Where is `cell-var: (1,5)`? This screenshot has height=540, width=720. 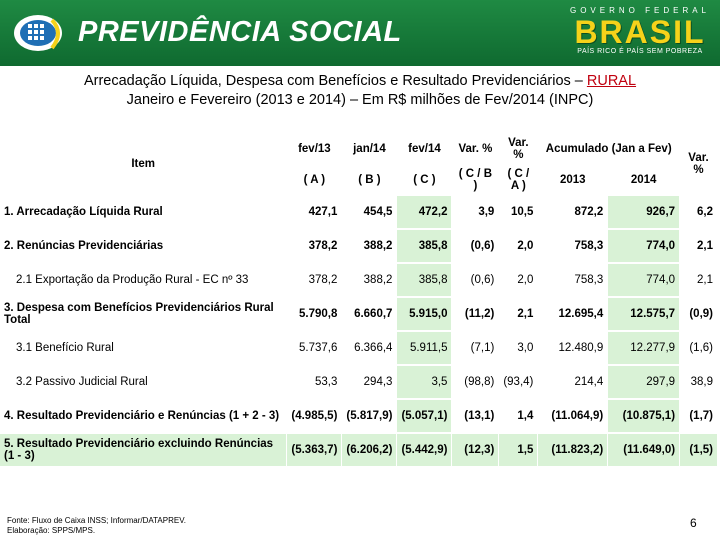 cell-var: (1,5) is located at coordinates (698, 450).